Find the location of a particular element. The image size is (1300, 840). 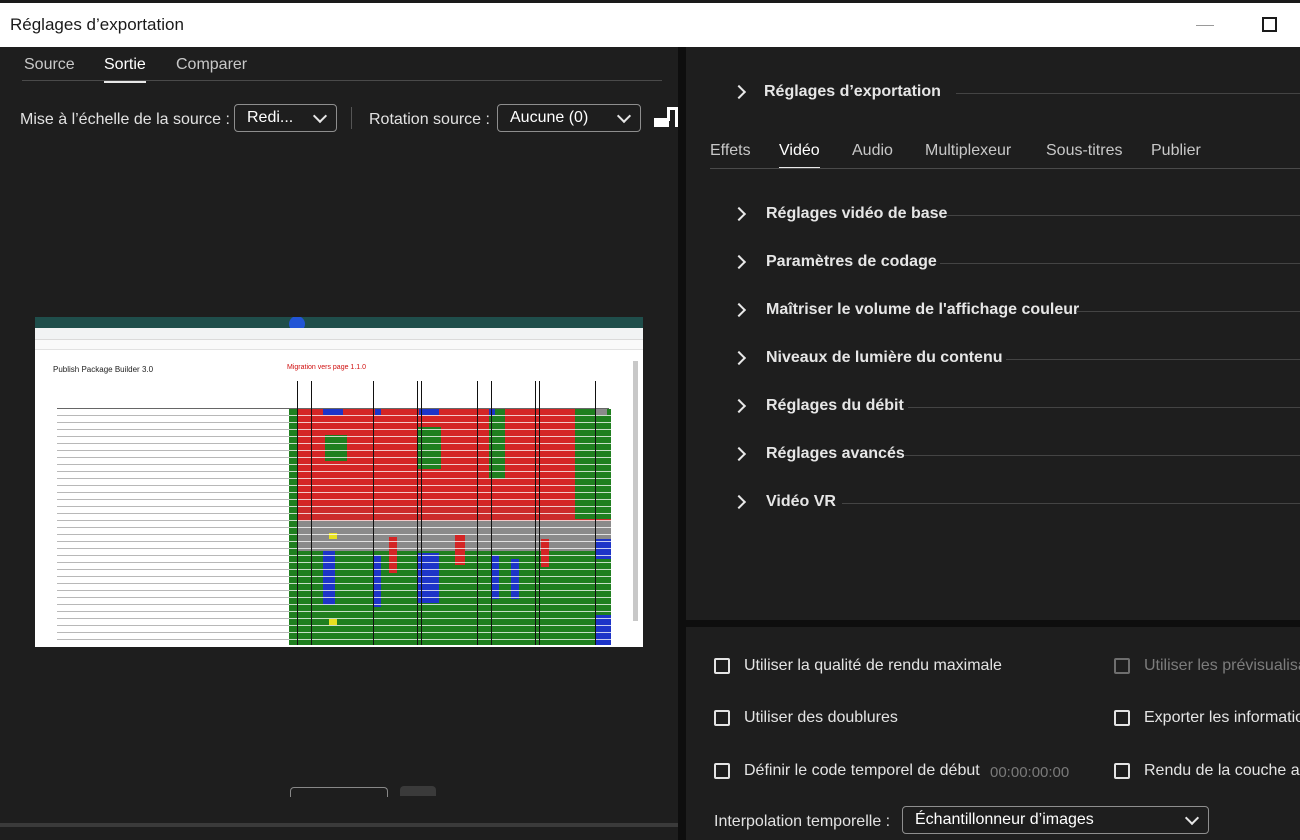

preview-scrollbar is located at coordinates (635, 491).